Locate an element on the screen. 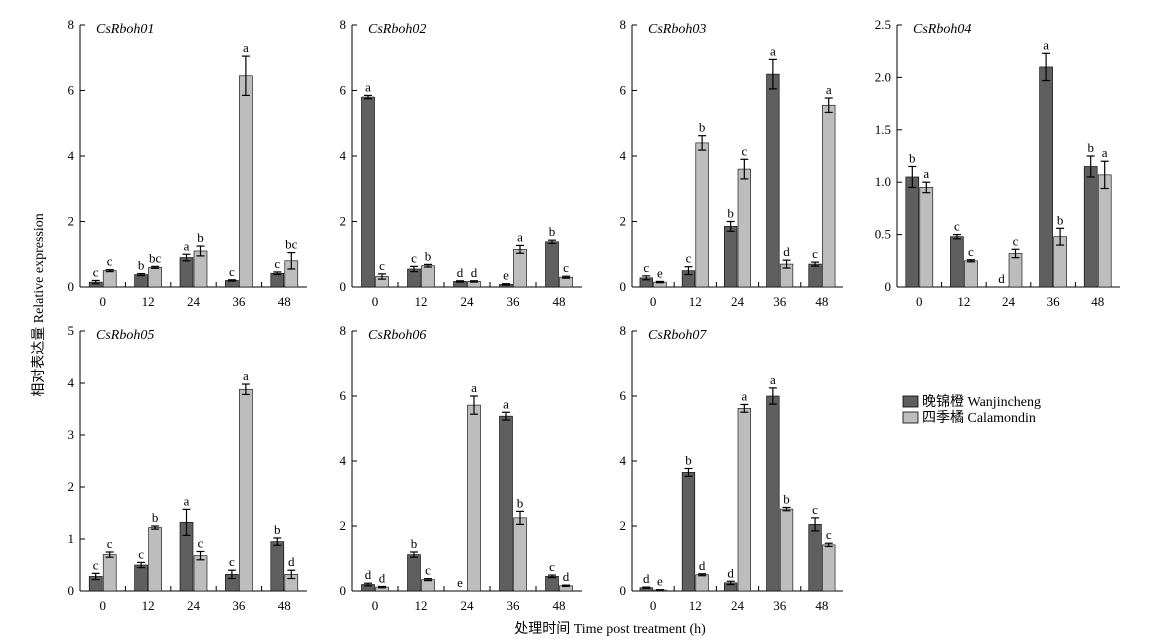  y-axis-title: 相对表达量 Relative expression is located at coordinates (39, 305).